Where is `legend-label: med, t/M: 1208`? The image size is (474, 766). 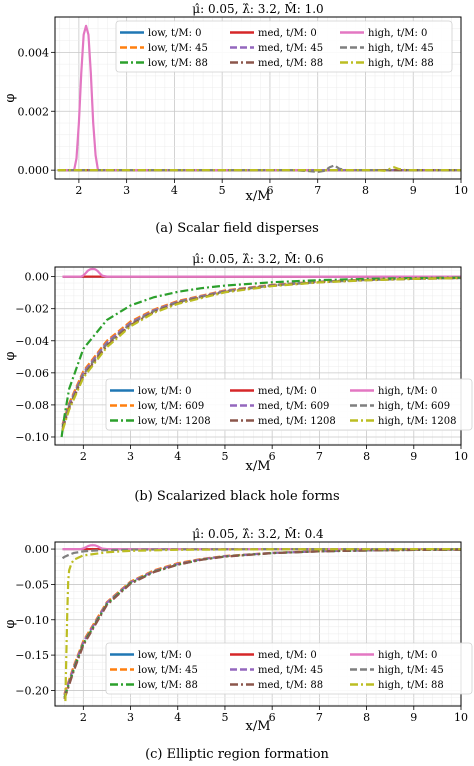 legend-label: med, t/M: 1208 is located at coordinates (297, 421).